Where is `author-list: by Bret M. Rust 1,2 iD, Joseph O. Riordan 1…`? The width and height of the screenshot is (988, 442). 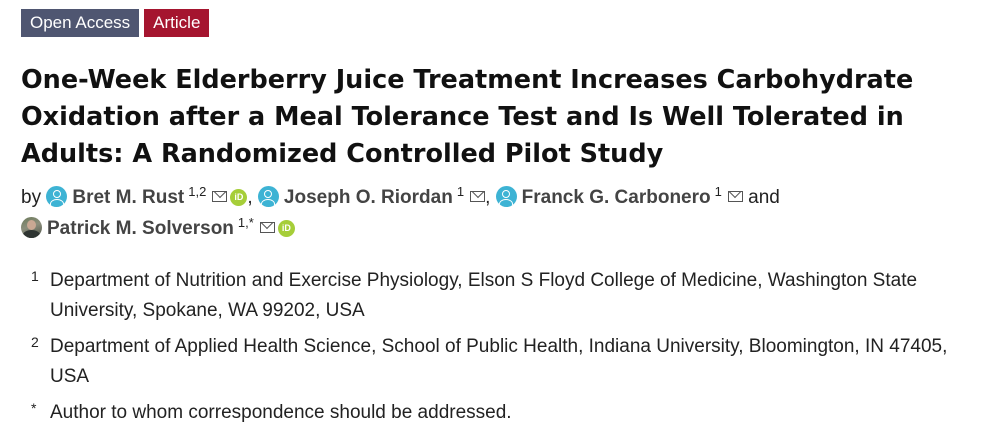 author-list: by Bret M. Rust 1,2 iD, Joseph O. Riordan 1… is located at coordinates (496, 214).